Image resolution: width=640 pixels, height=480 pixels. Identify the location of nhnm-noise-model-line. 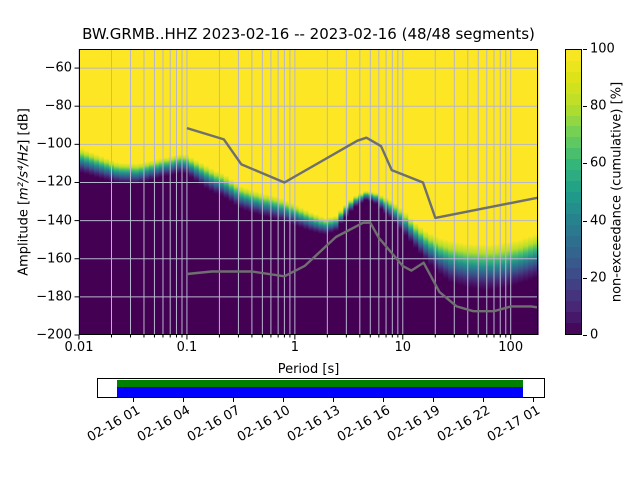
(362, 173).